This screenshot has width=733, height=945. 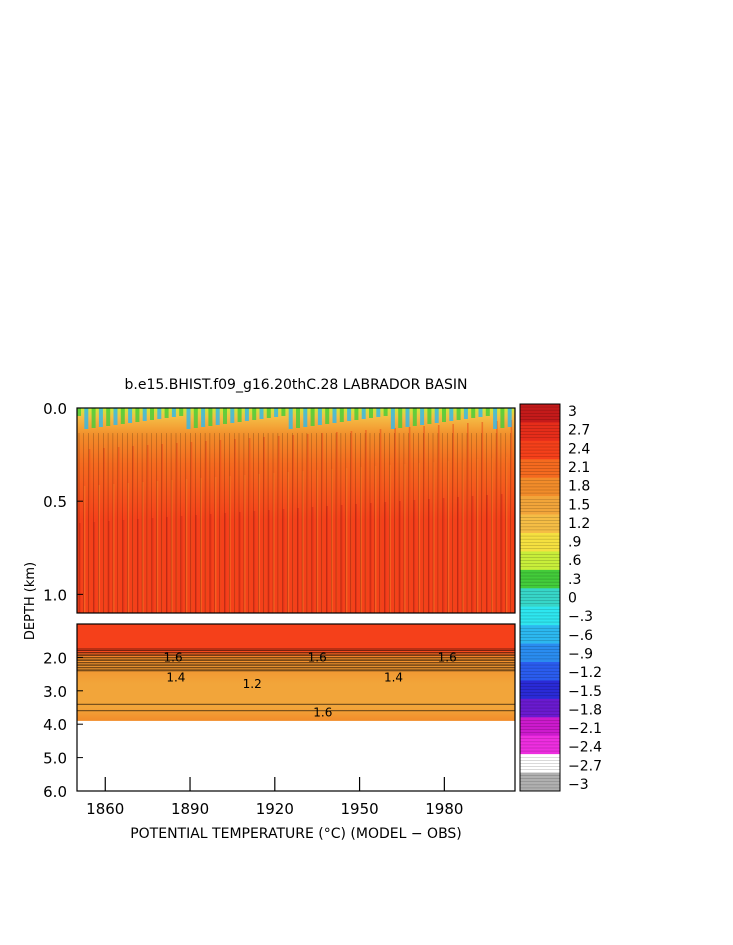 I want to click on lower-panel-field, so click(x=296, y=672).